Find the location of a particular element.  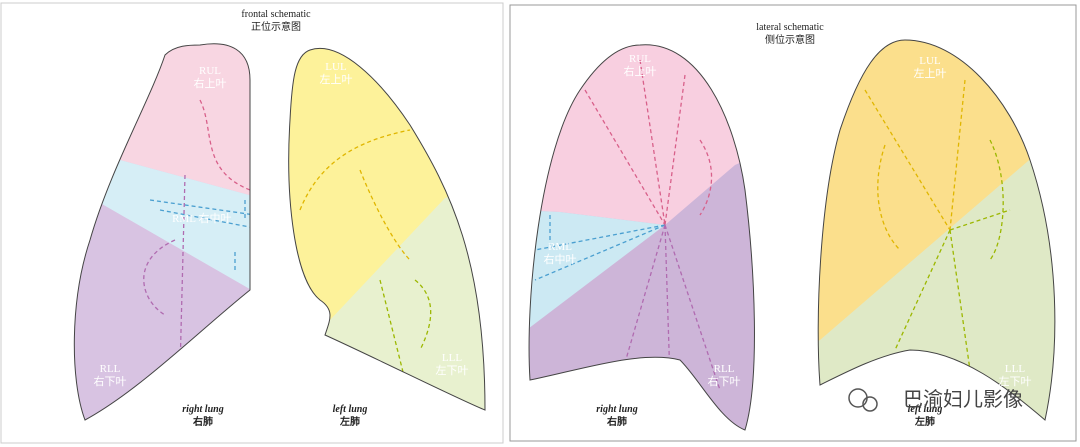

panel-subtitle: 侧位示意图 is located at coordinates (790, 39).